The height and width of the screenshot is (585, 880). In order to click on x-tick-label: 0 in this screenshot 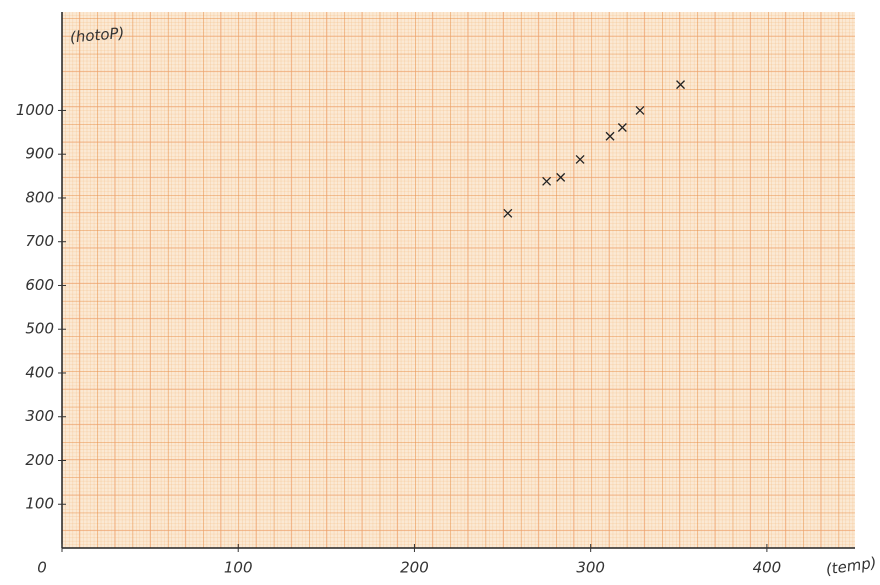, I will do `click(42, 568)`.